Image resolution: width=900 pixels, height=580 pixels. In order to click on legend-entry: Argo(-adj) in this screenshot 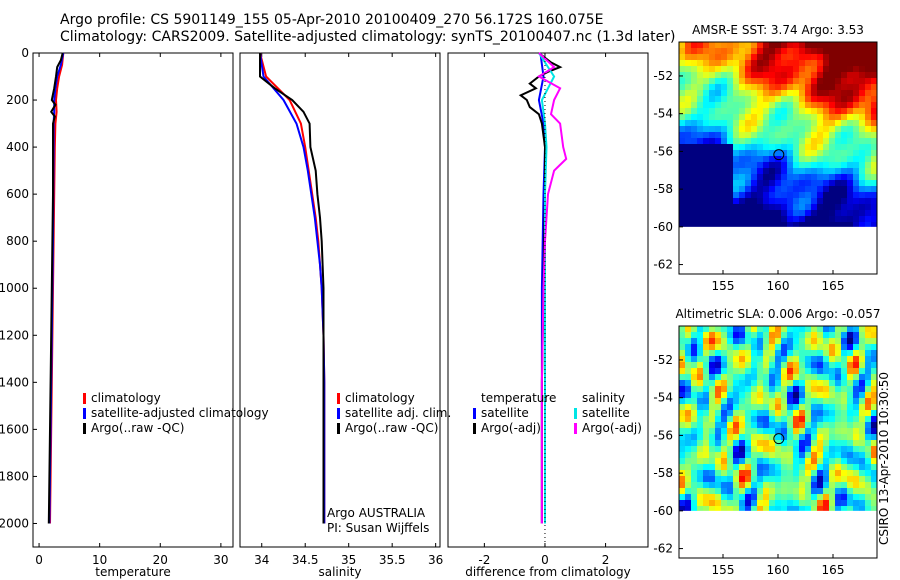, I will do `click(511, 428)`.